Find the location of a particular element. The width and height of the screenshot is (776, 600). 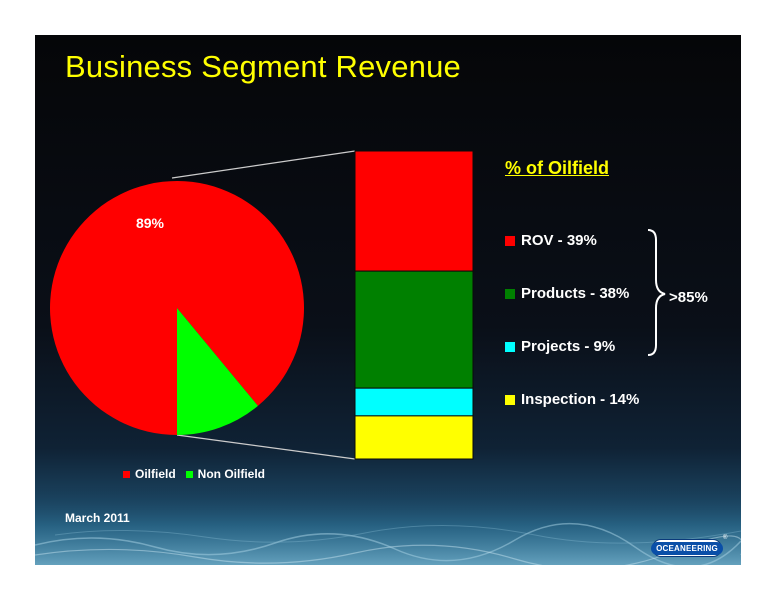

slide-title: Business Segment Revenue is located at coordinates (263, 66).